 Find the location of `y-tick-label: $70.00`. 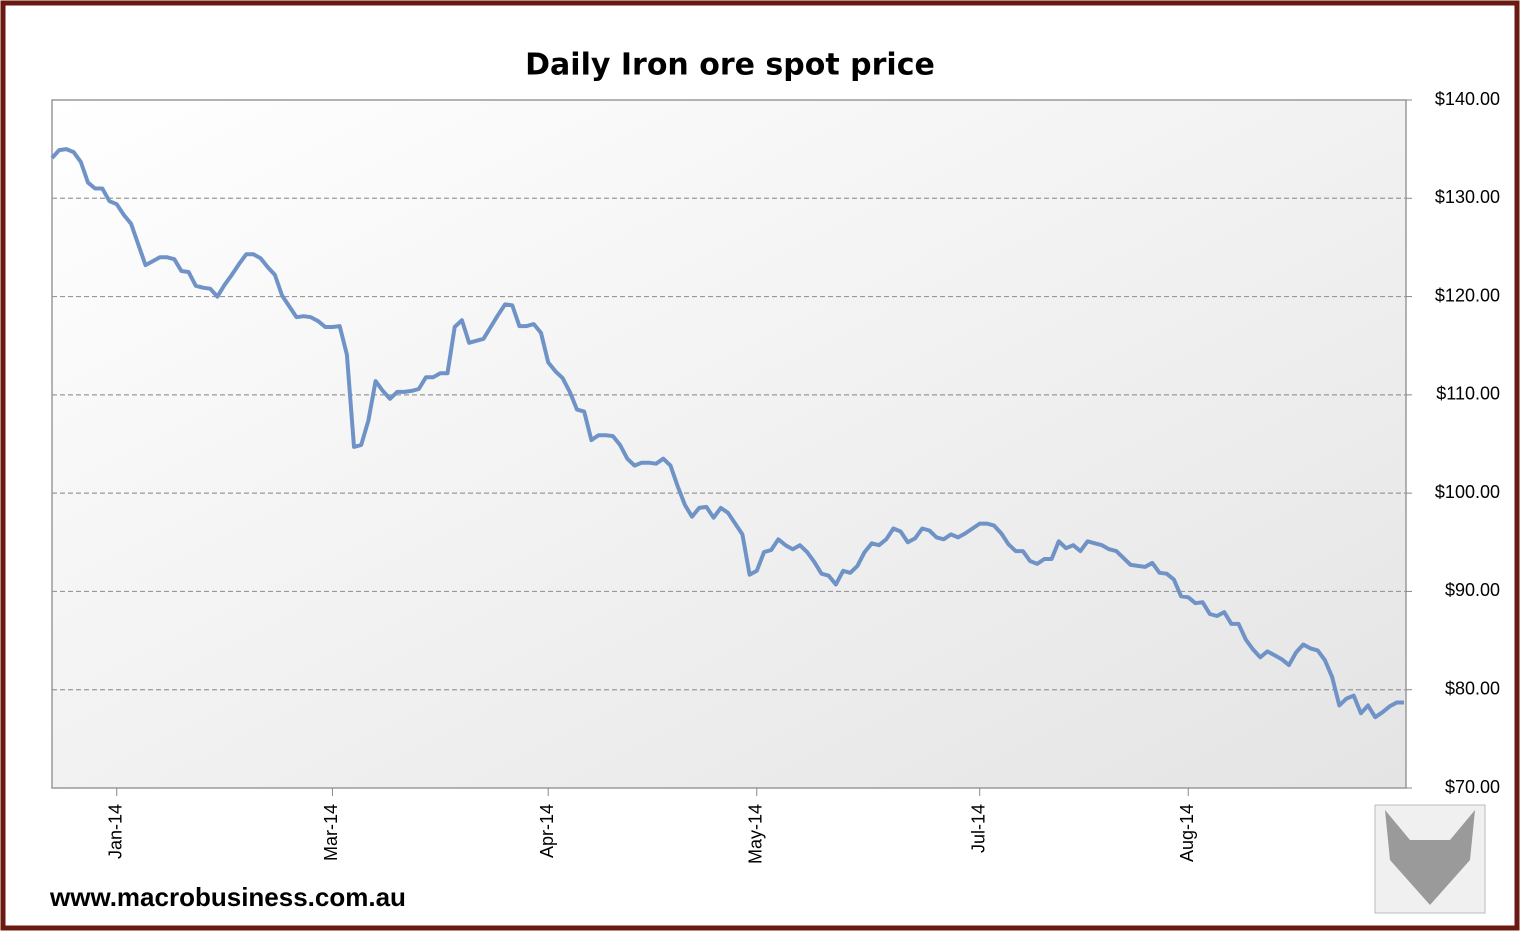

y-tick-label: $70.00 is located at coordinates (1472, 787).